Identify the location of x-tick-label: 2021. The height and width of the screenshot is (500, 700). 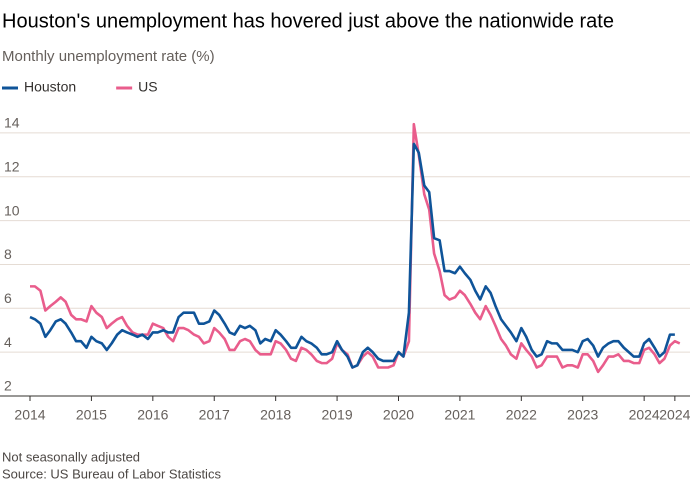
(459, 415).